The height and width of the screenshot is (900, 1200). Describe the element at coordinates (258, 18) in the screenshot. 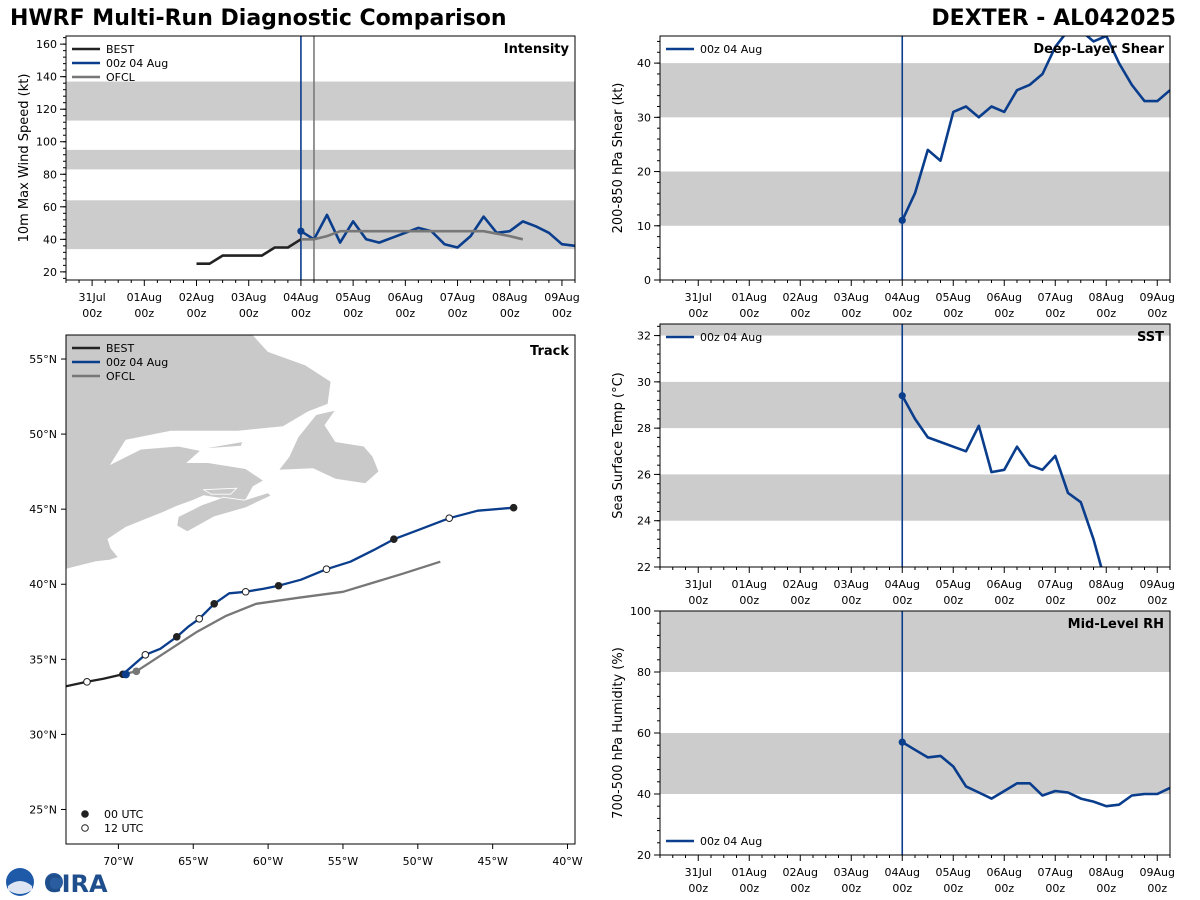

I see `figure-title: HWRF Multi-Run Diagnostic Comparison` at that location.